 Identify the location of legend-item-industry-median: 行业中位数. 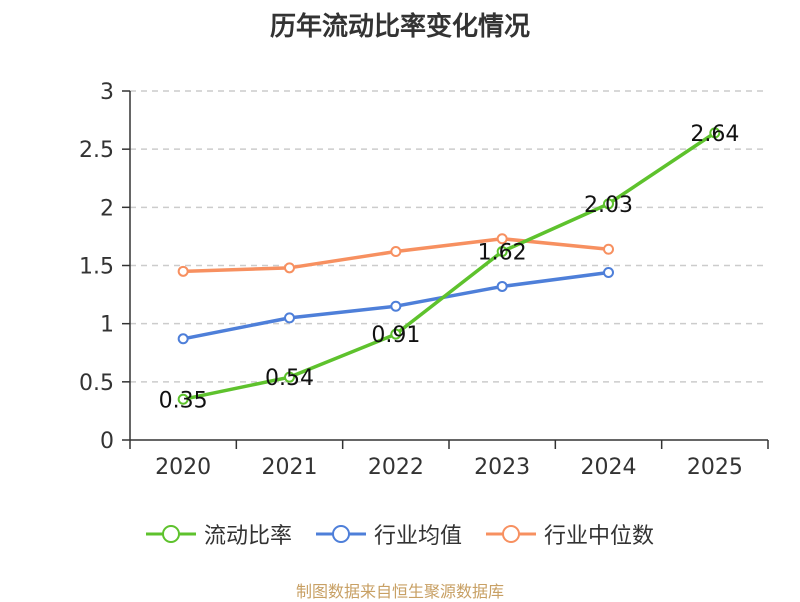
(570, 534).